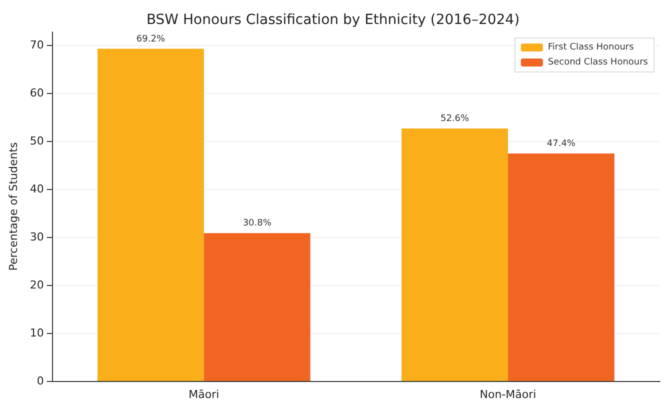 This screenshot has height=400, width=666. Describe the element at coordinates (37, 285) in the screenshot. I see `y-tick-label: 20` at that location.